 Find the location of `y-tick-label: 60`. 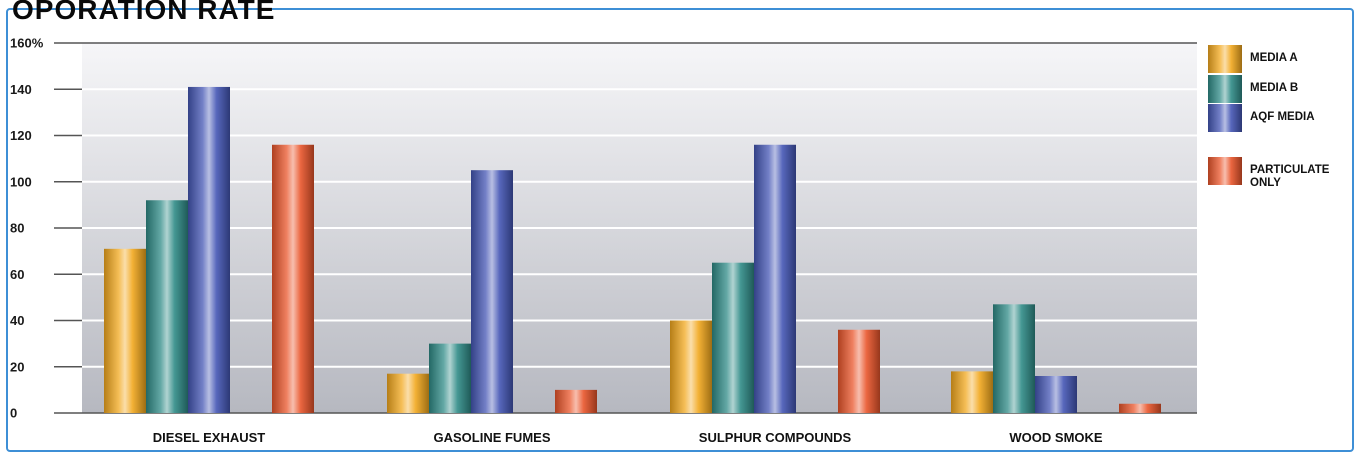

y-tick-label: 60 is located at coordinates (17, 274).